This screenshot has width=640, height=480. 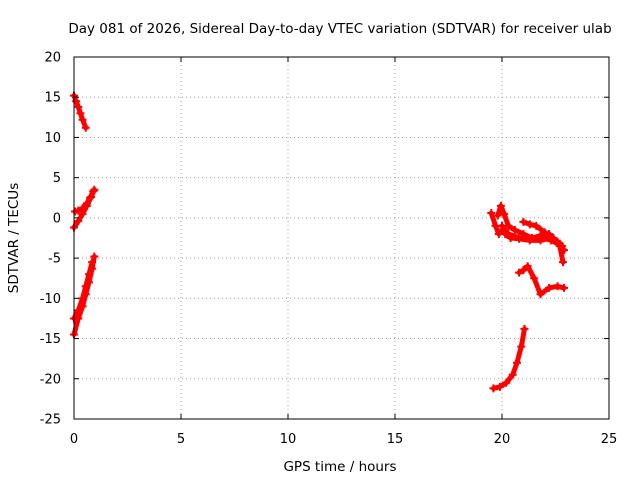 I want to click on y-axis-label: SDTVAR / TECUs, so click(x=14, y=238).